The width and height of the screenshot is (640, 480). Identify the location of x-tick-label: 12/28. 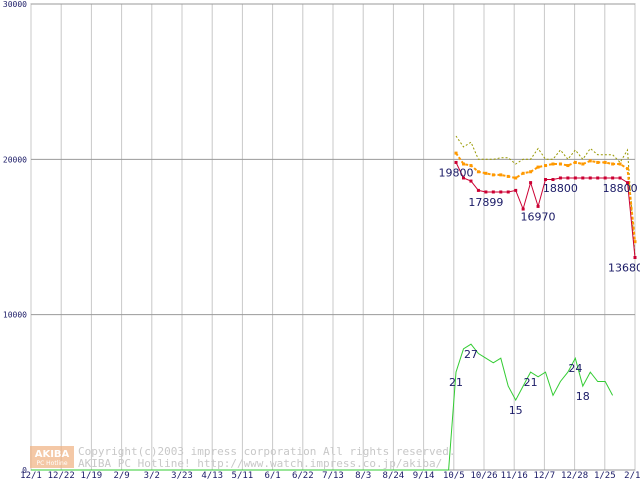
(574, 475).